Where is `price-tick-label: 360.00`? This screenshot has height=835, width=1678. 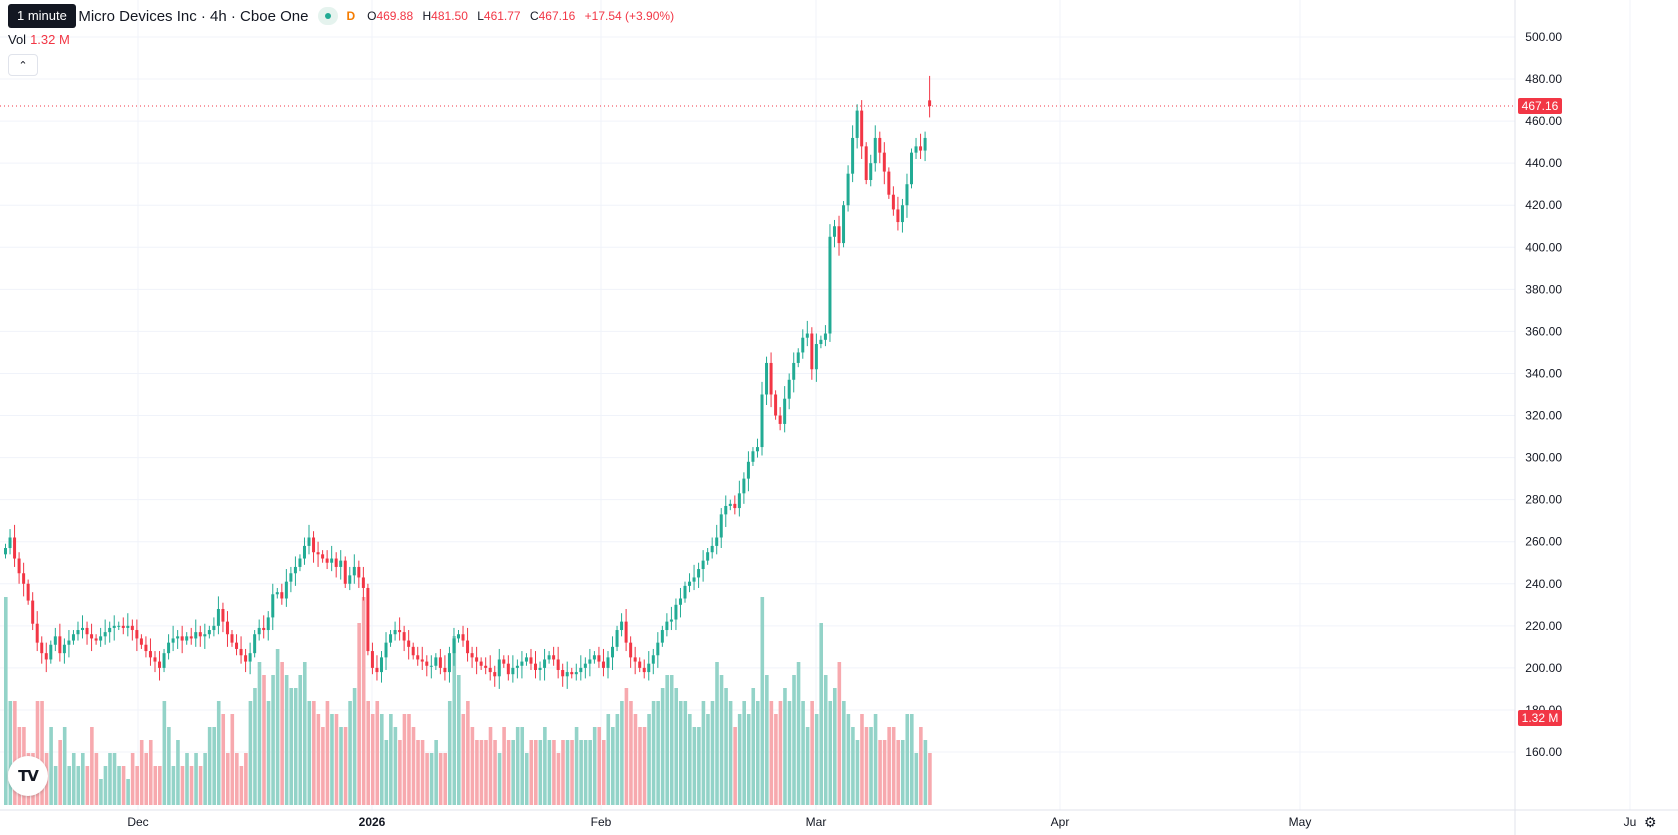
price-tick-label: 360.00 is located at coordinates (1543, 331).